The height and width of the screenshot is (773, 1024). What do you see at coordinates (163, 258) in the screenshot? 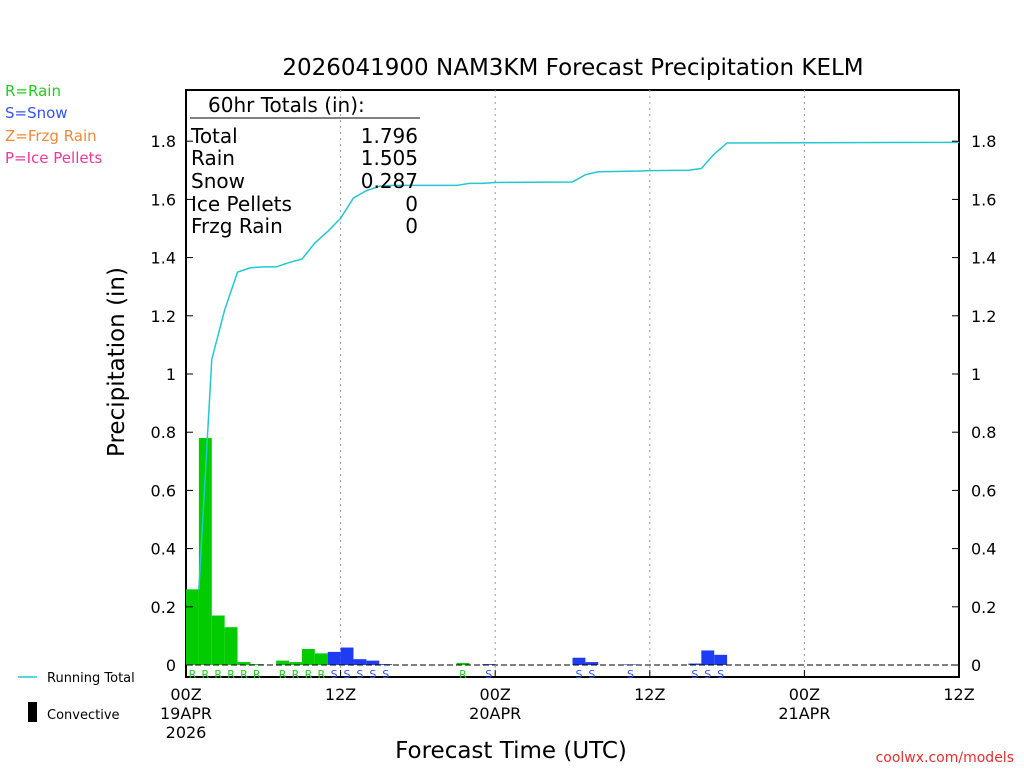
I see `y-tick-label-left: 1.4` at bounding box center [163, 258].